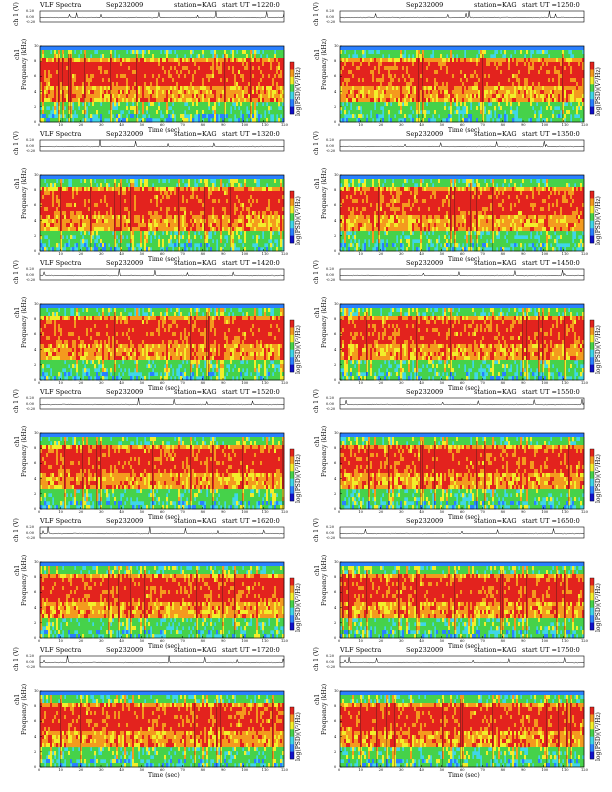 The height and width of the screenshot is (792, 612). I want to click on time-axis-label: Time (sec), so click(464, 776).